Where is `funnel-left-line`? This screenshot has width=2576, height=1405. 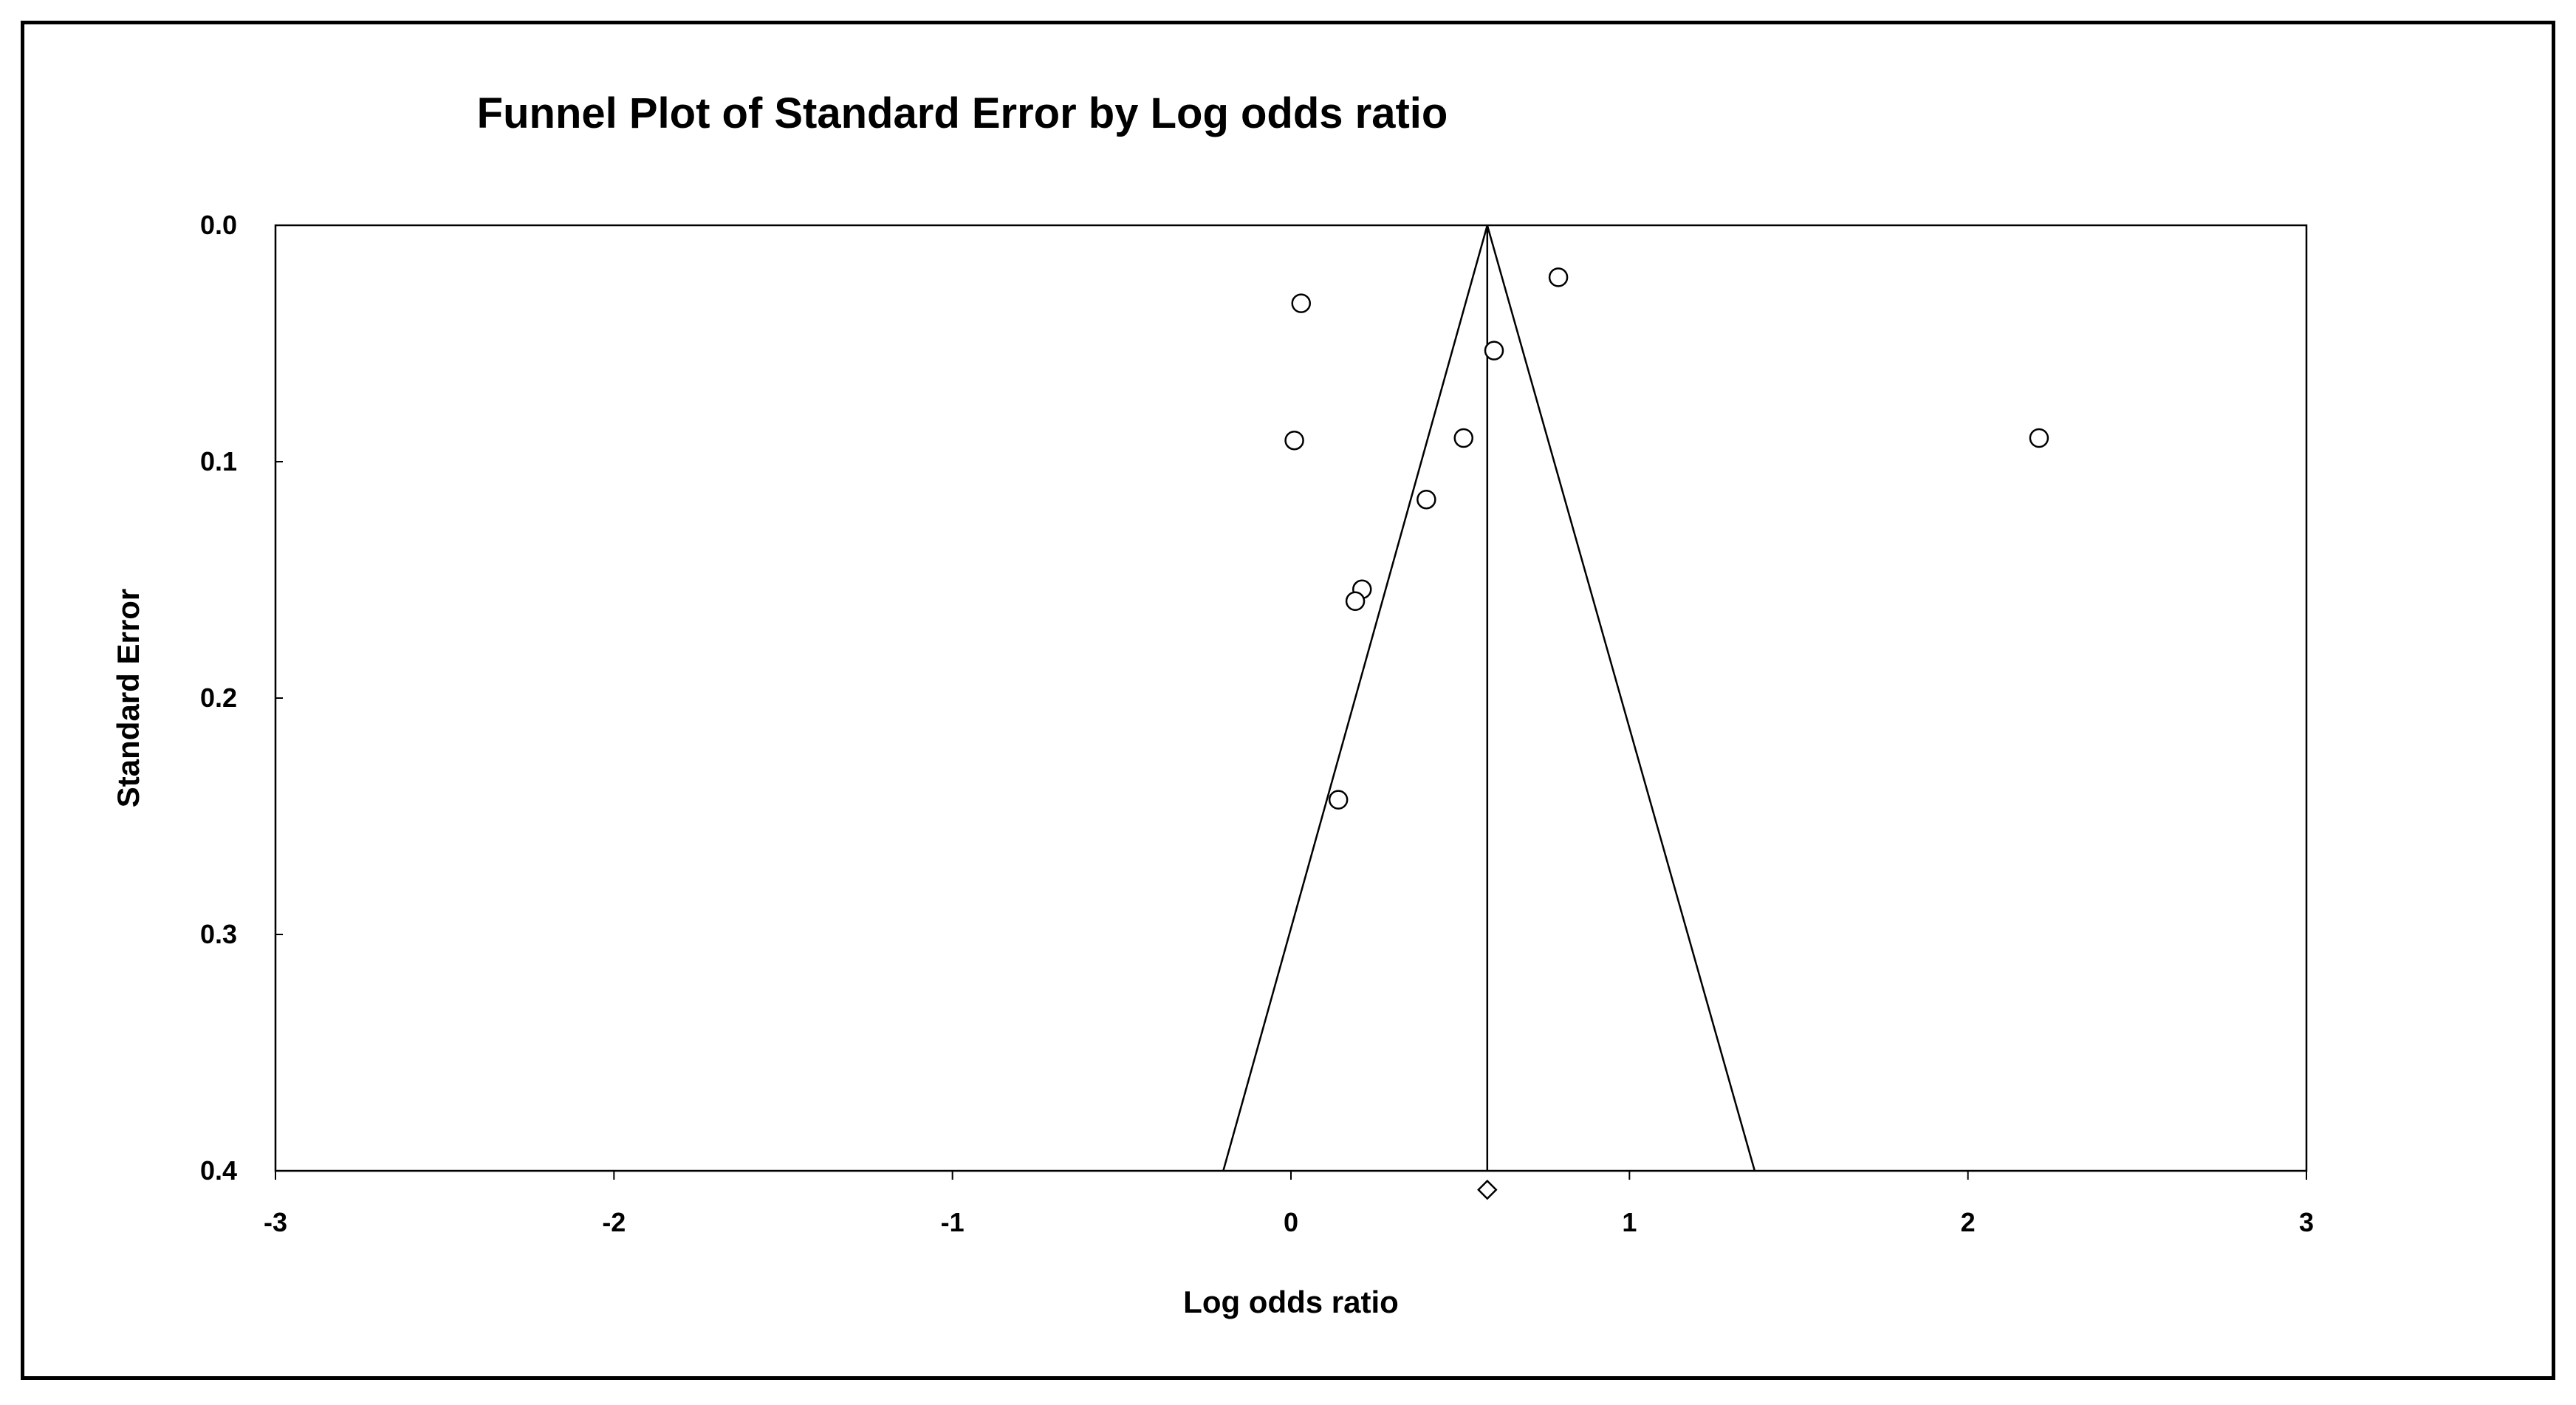
funnel-left-line is located at coordinates (1355, 698).